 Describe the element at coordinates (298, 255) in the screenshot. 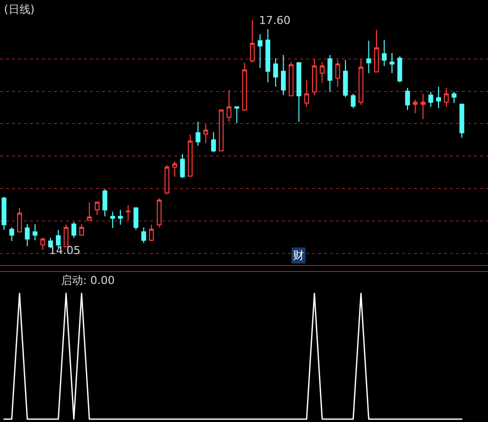

I see `annotation: 财` at that location.